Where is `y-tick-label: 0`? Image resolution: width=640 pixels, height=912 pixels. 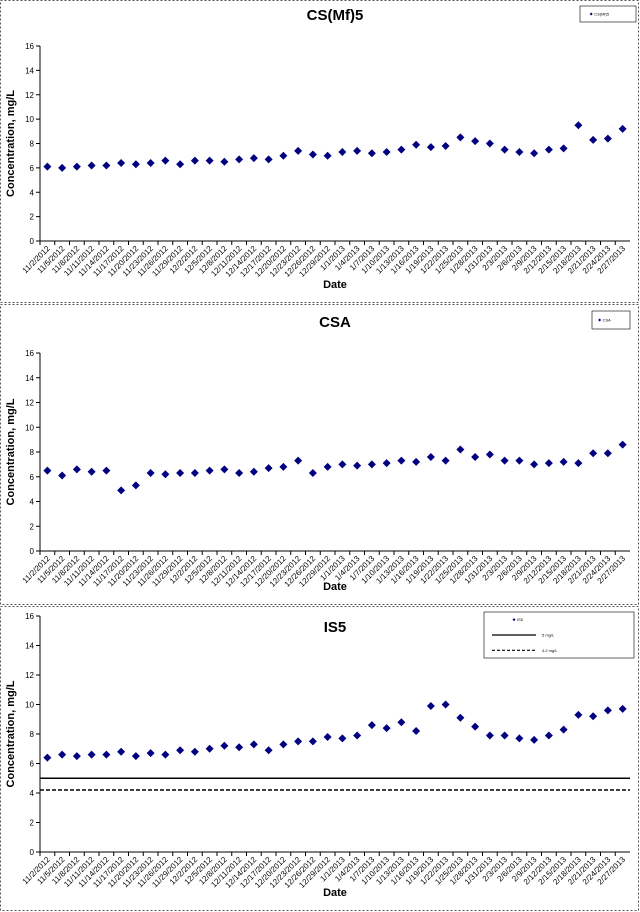
y-tick-label: 0 is located at coordinates (32, 852).